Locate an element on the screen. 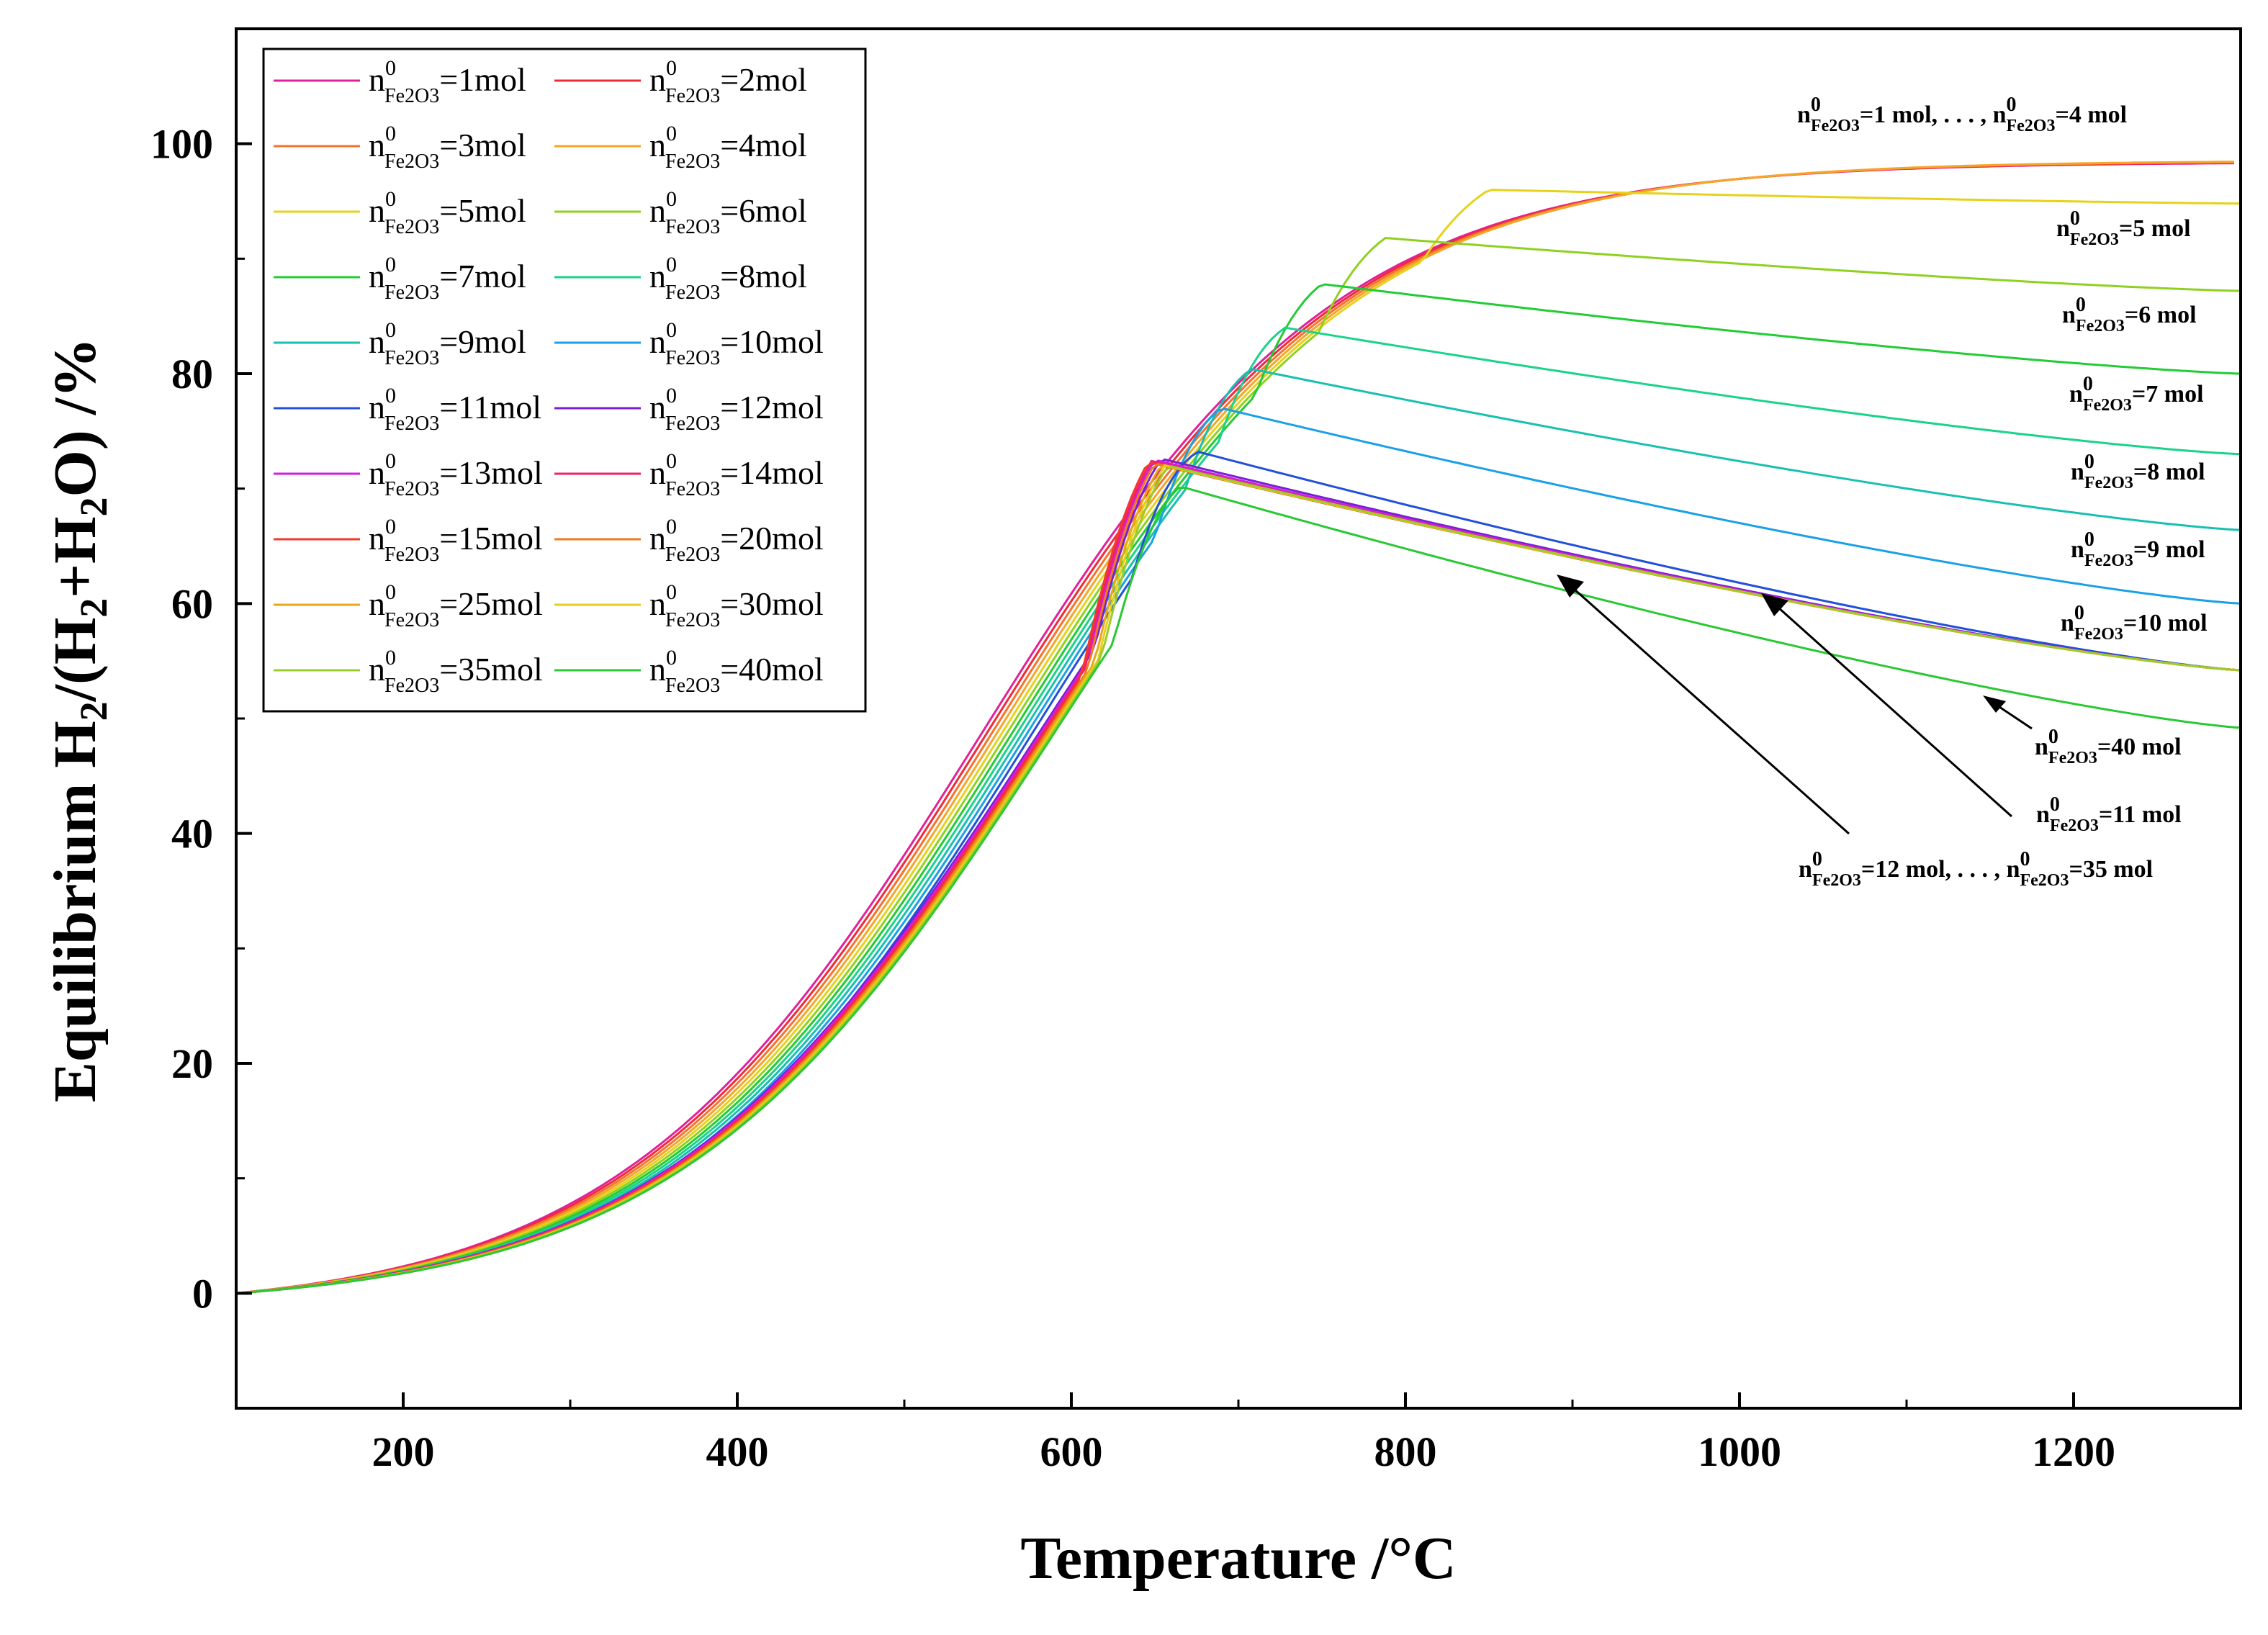 The width and height of the screenshot is (2268, 1635). legend-label: n0 Fe2O3=10mol is located at coordinates (736, 343).